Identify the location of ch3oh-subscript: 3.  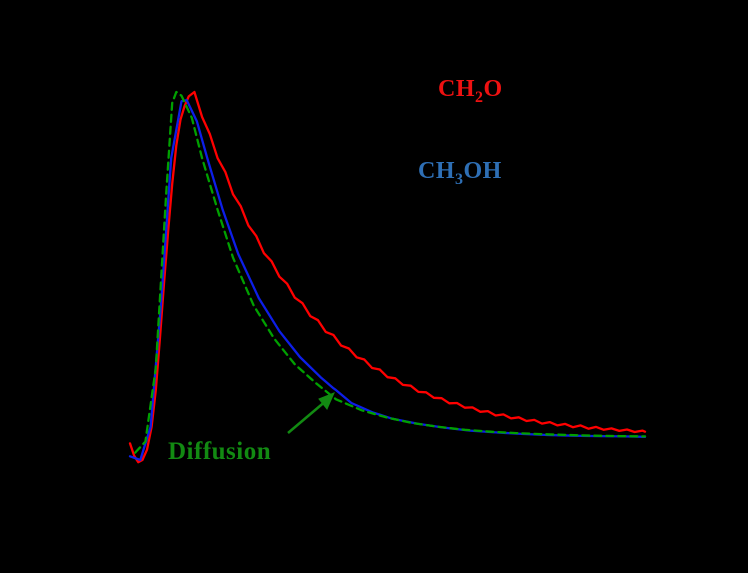
(459, 179).